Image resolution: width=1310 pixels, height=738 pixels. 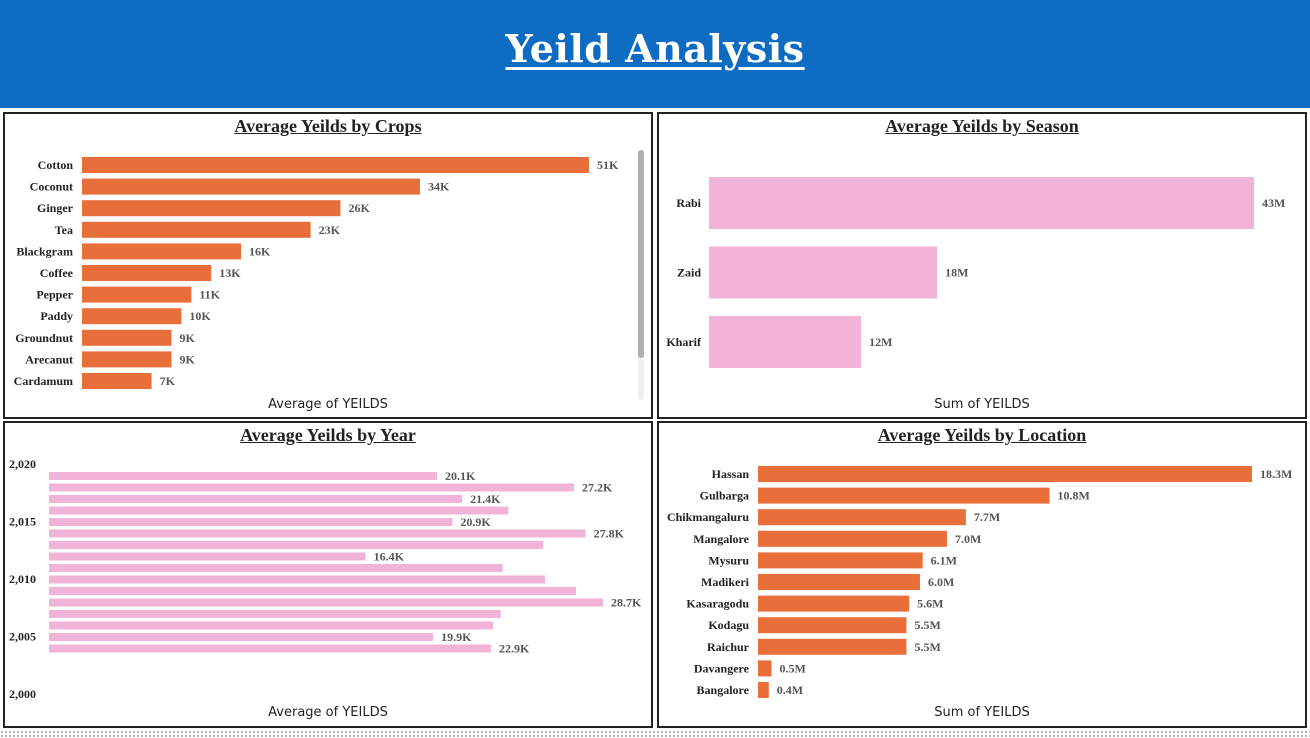 I want to click on page-title: Yeild Analysis, so click(x=655, y=48).